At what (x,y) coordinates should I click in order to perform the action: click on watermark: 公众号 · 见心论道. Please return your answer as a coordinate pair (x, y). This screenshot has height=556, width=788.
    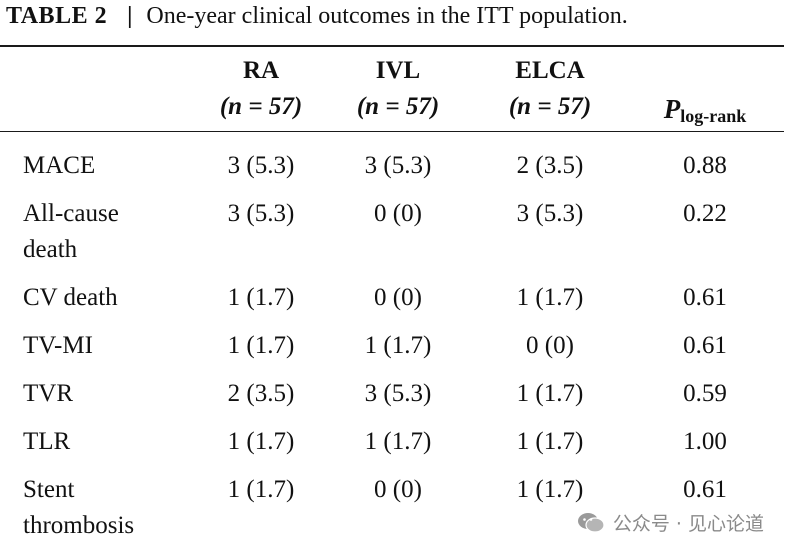
    Looking at the image, I should click on (670, 522).